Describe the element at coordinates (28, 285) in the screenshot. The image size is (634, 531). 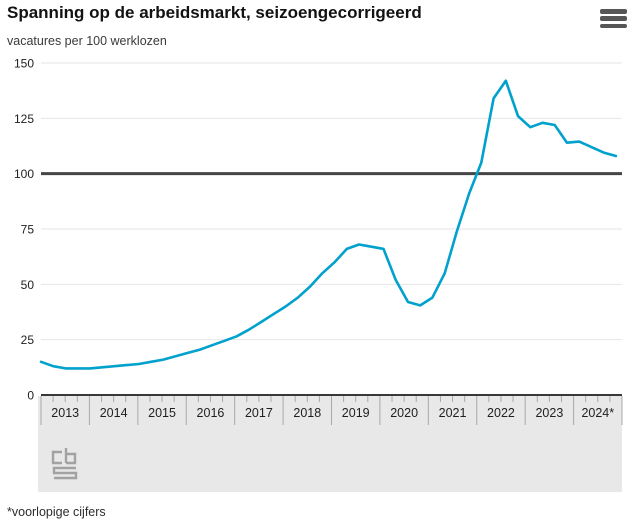
I see `y-tick-label: 50` at that location.